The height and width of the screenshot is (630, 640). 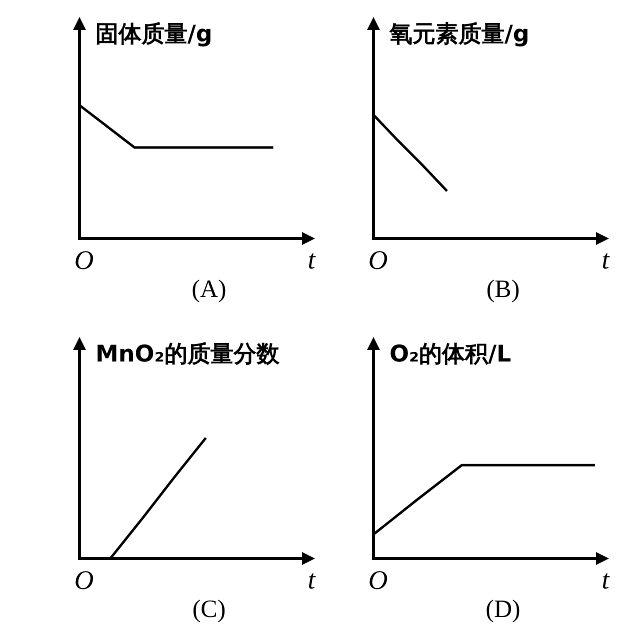 What do you see at coordinates (451, 355) in the screenshot?
I see `y-axis-title: O₂的体积/L` at bounding box center [451, 355].